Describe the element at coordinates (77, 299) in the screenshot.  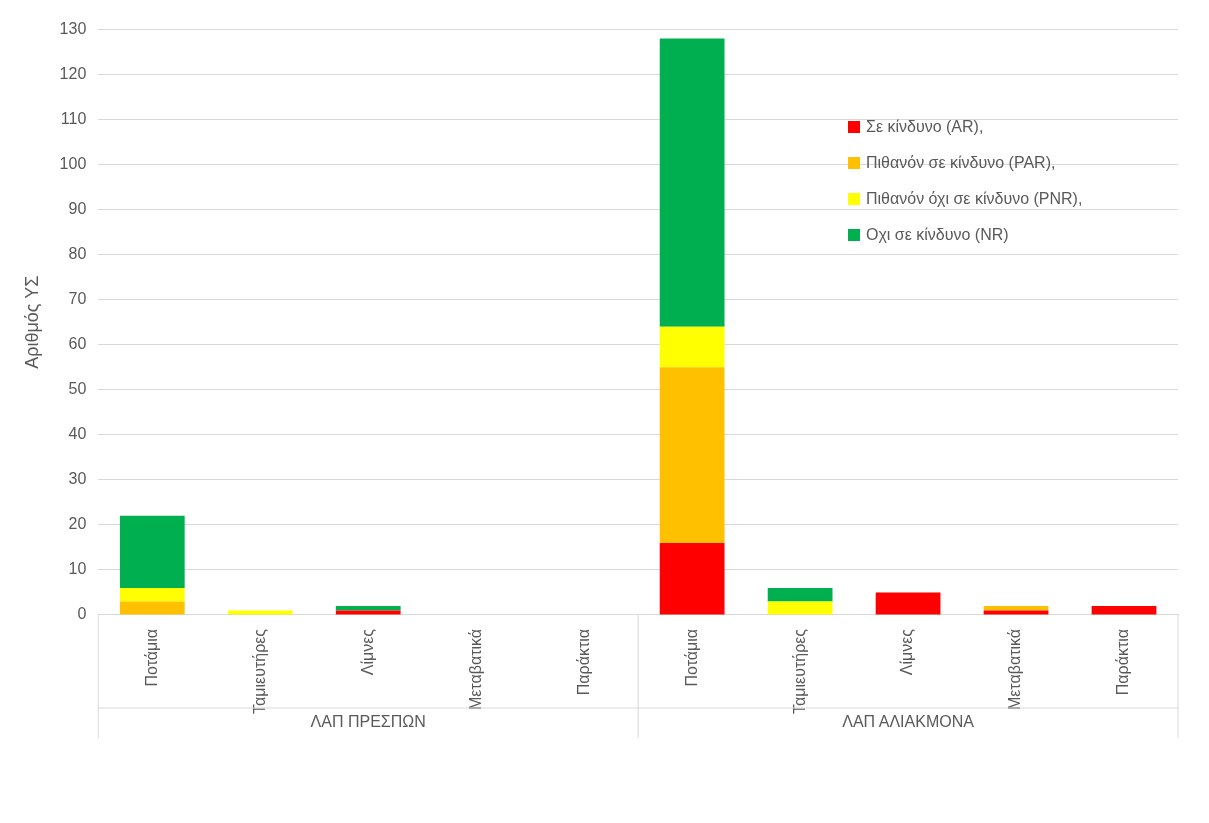
I see `y-tick-label: 70` at that location.